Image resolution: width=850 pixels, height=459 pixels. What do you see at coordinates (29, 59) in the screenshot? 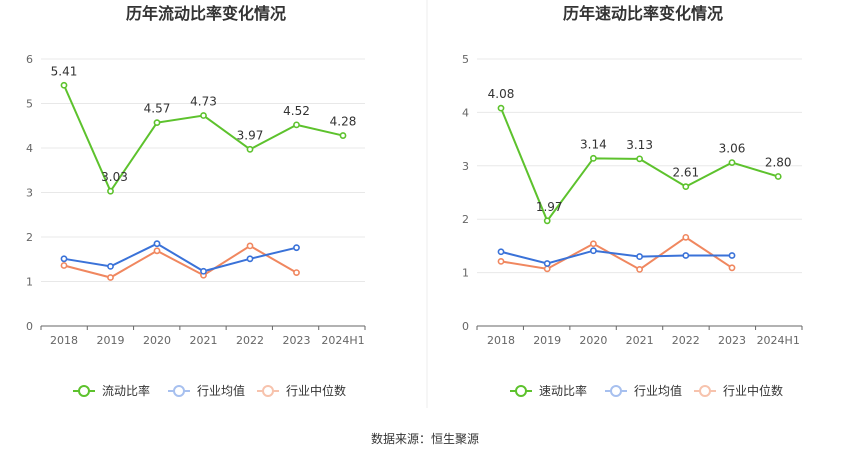
I see `y-tick-label: 6` at bounding box center [29, 59].